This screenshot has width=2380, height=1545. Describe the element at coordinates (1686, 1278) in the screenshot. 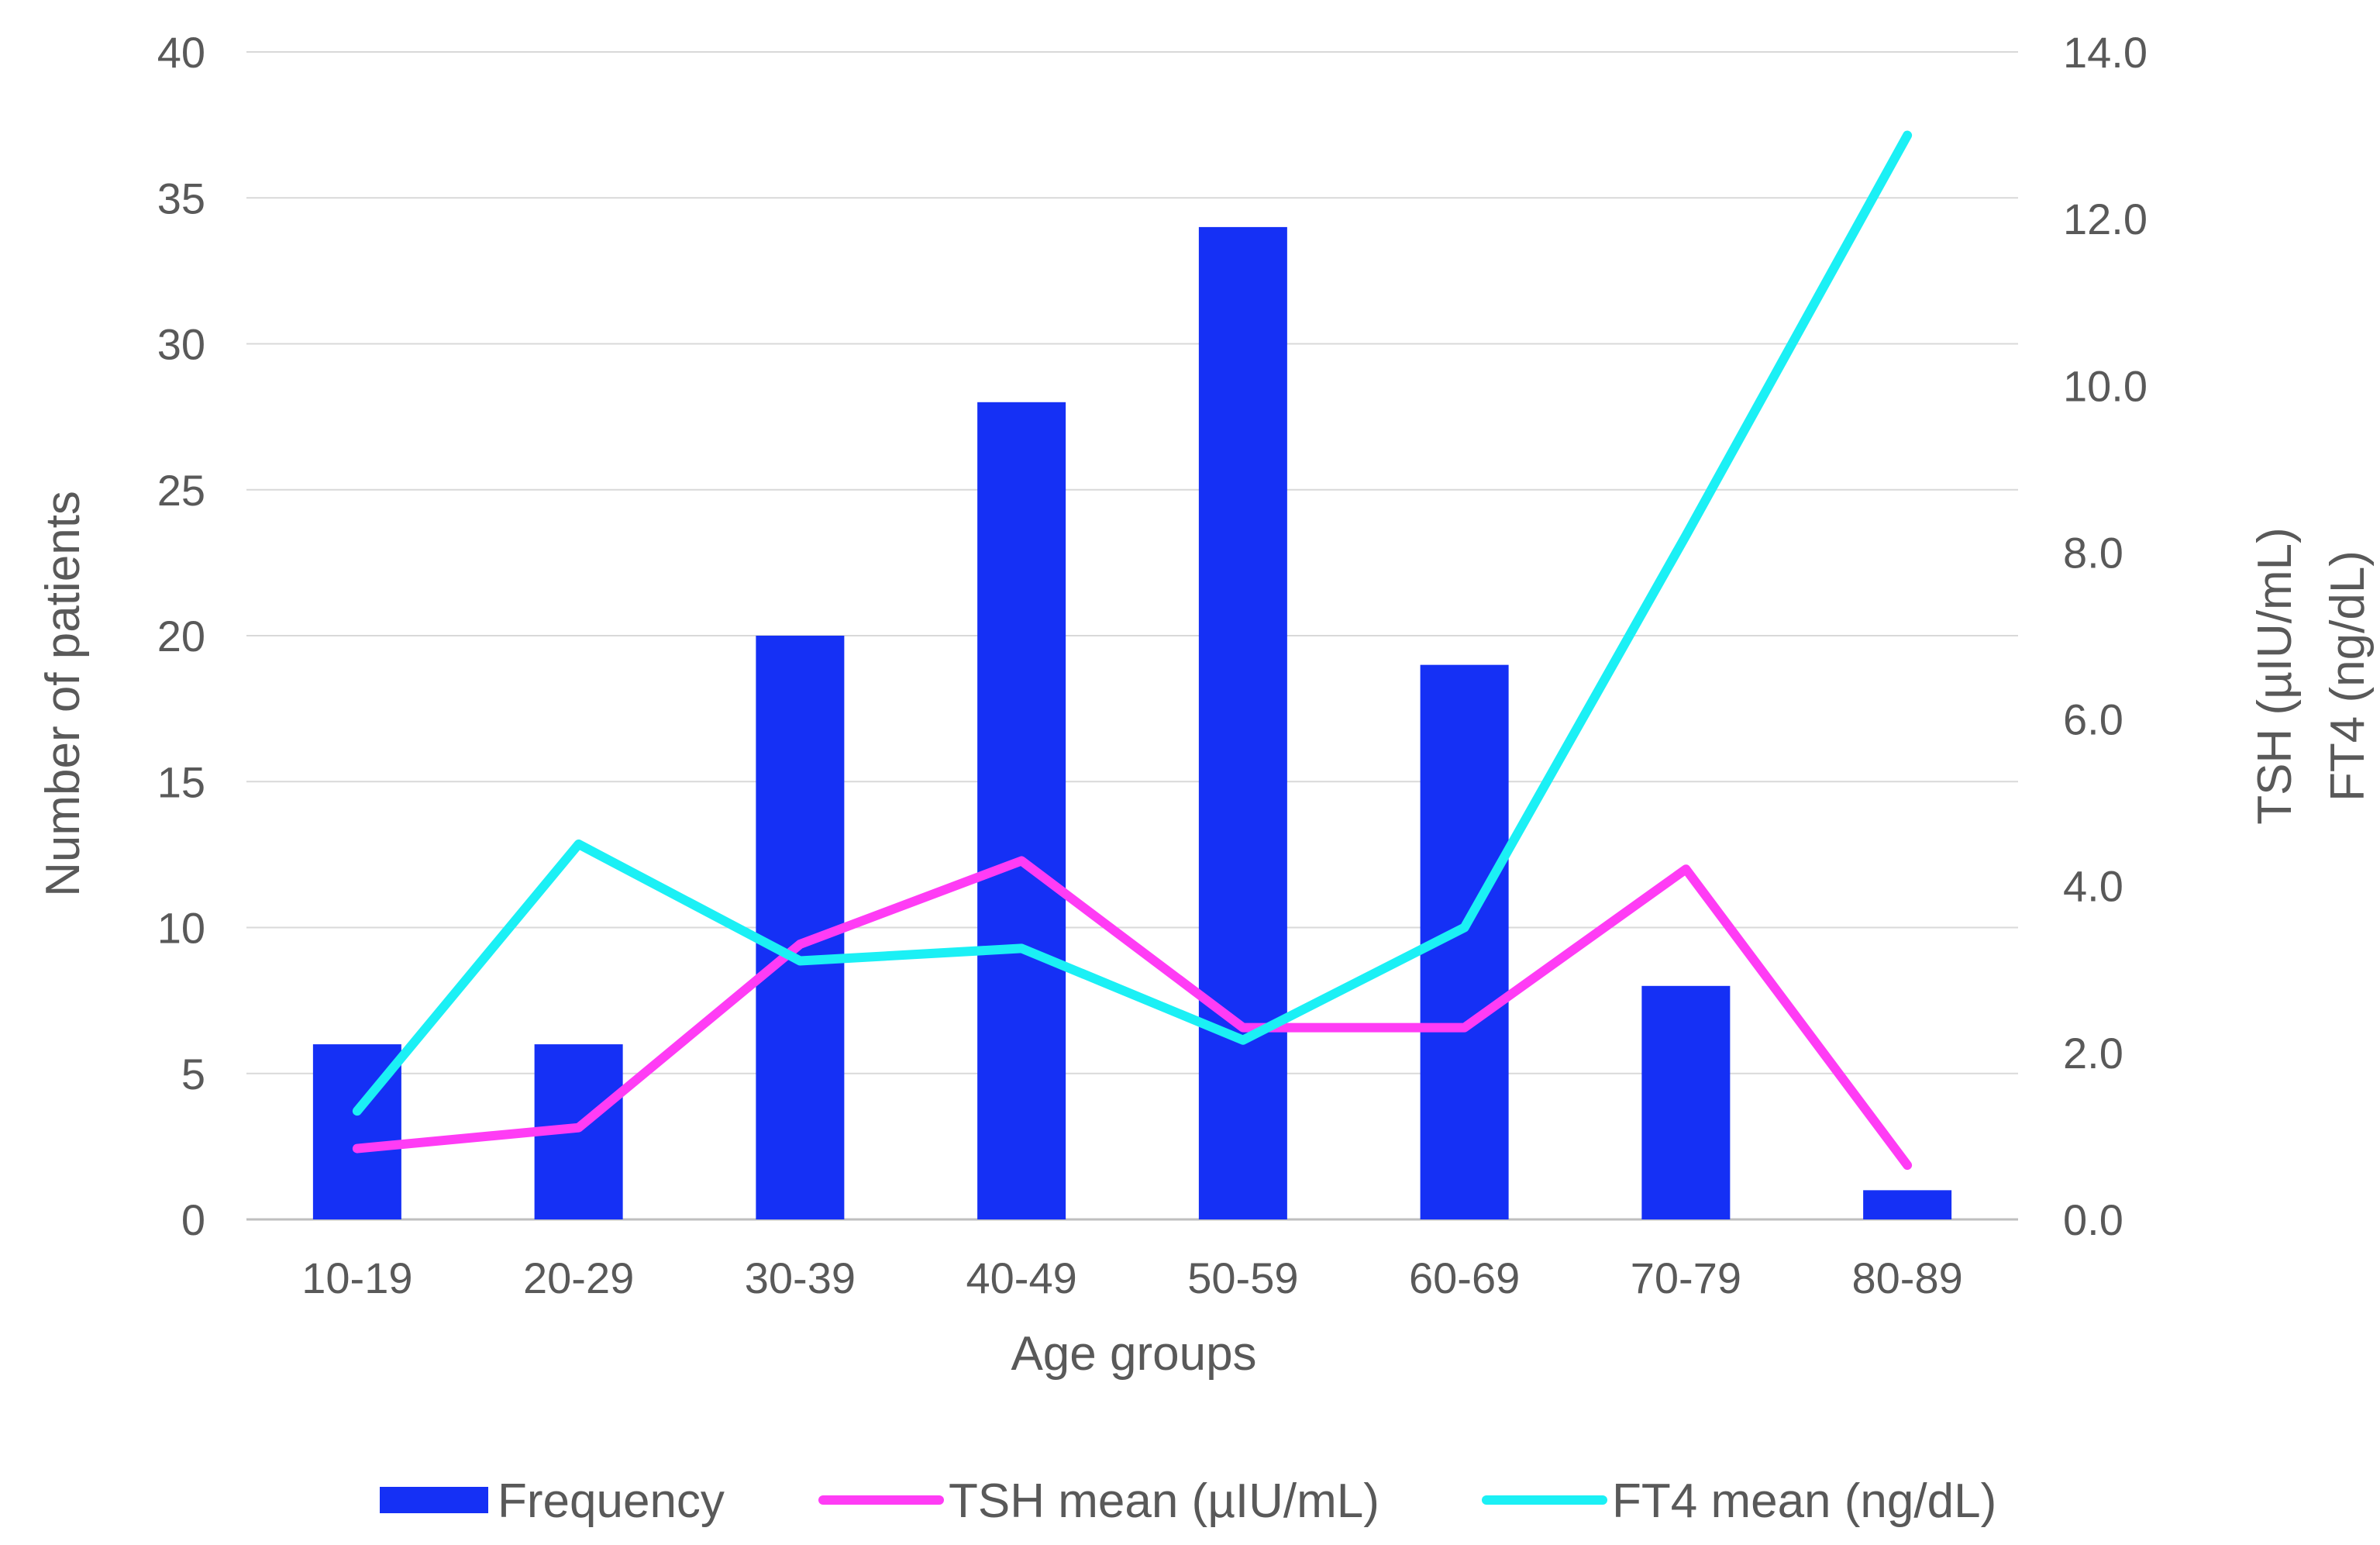

I see `x-tick-label: 70-79` at that location.